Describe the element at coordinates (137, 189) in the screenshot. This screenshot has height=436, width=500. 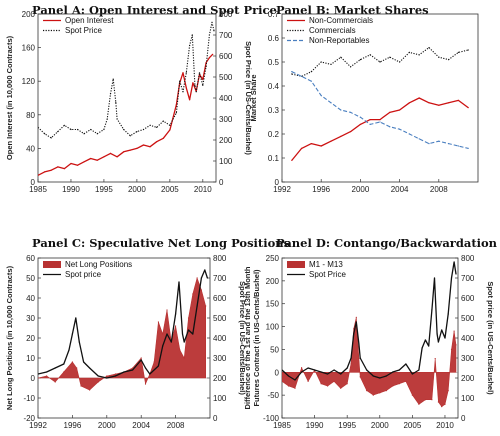
I see `x-tick-label: 2000` at that location.